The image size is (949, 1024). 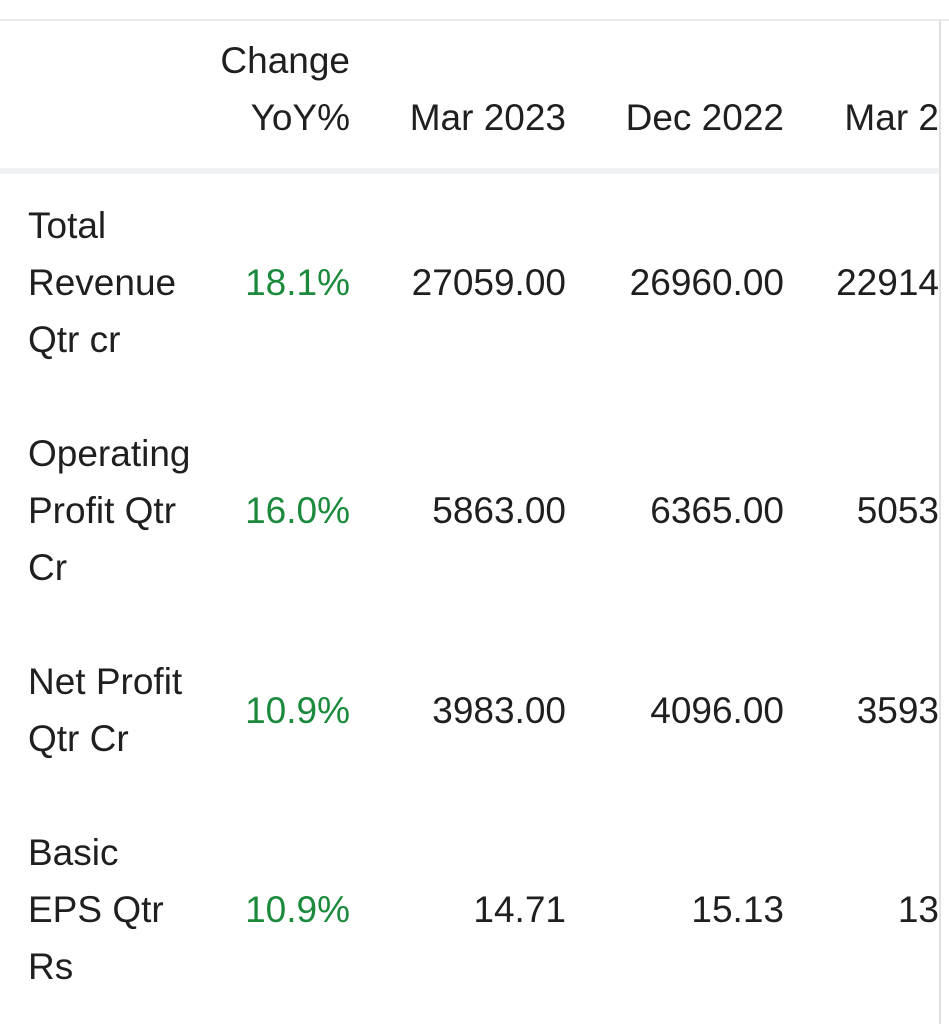 What do you see at coordinates (285, 60) in the screenshot?
I see `header-change-line1: Change` at bounding box center [285, 60].